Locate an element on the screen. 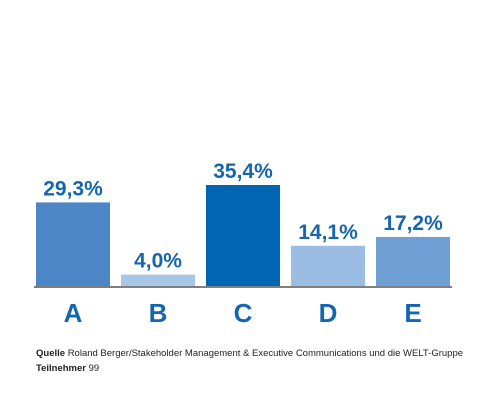 The image size is (489, 409). category-labels-group: A B C D E is located at coordinates (243, 313).